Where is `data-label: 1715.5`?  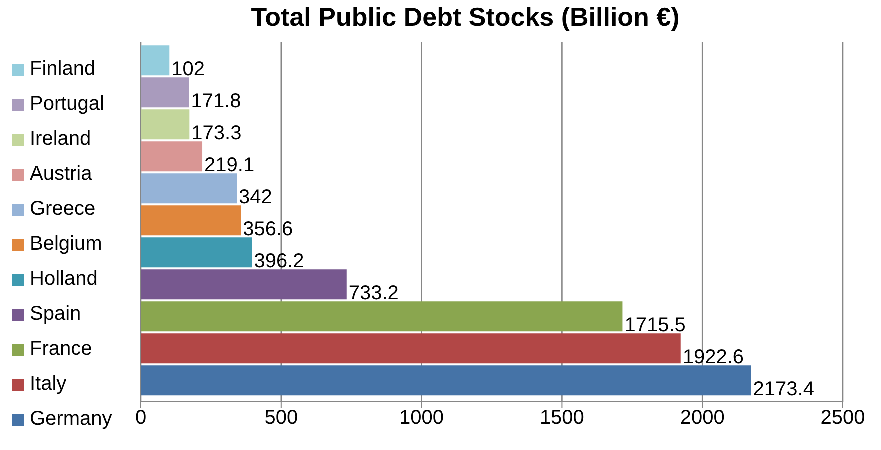 data-label: 1715.5 is located at coordinates (655, 325).